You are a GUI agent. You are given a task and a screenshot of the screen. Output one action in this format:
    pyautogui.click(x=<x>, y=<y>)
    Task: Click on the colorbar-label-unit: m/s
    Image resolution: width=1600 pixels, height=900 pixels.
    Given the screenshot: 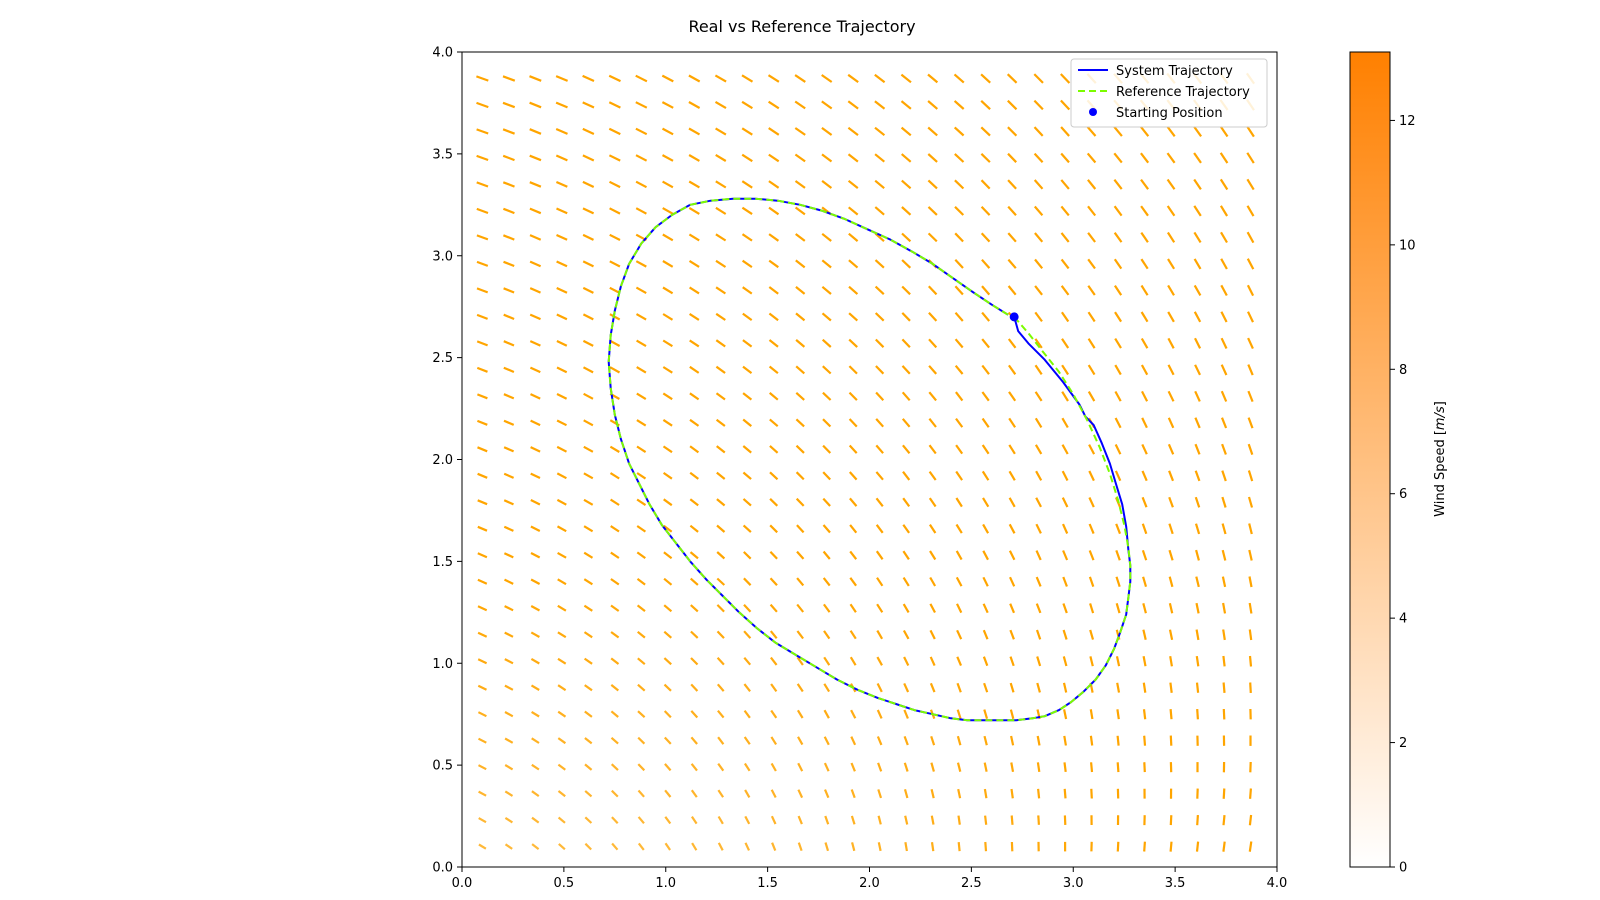 What is the action you would take?
    pyautogui.click(x=1440, y=418)
    